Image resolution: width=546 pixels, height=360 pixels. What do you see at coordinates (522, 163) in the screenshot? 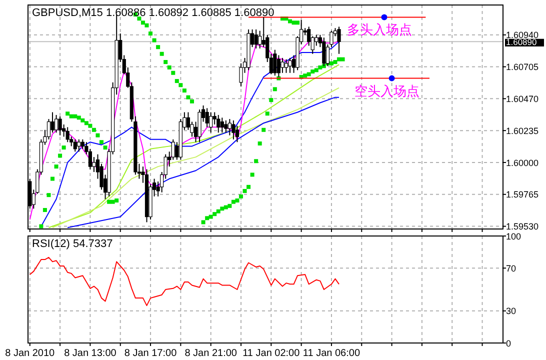
I see `y-tick-label: 1.60000` at bounding box center [522, 163].